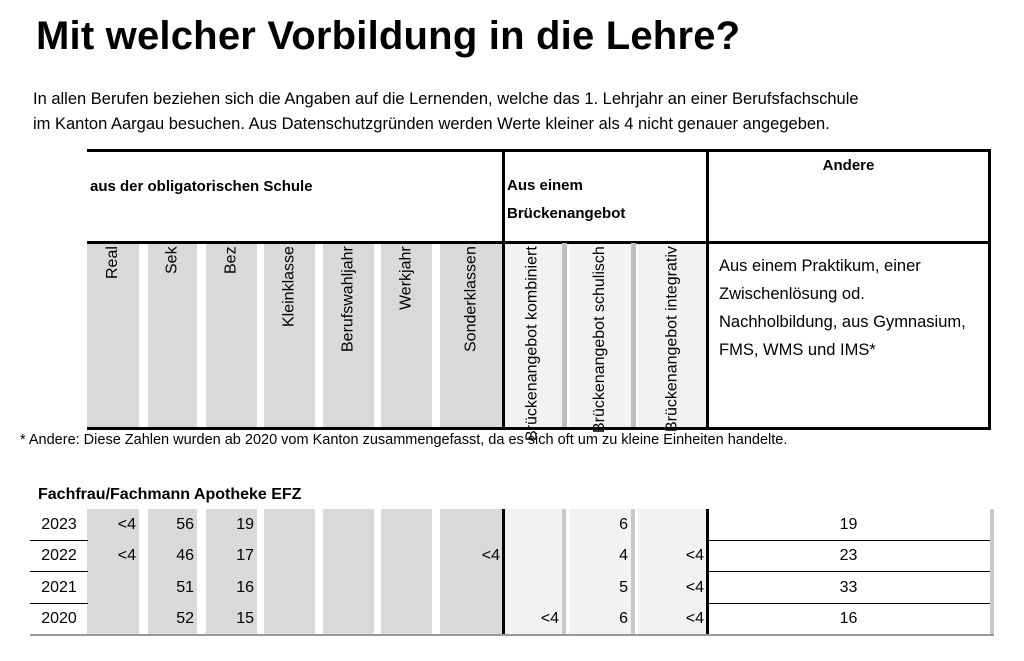 Image resolution: width=1024 pixels, height=661 pixels. What do you see at coordinates (623, 555) in the screenshot?
I see `table-cell: 4` at bounding box center [623, 555].